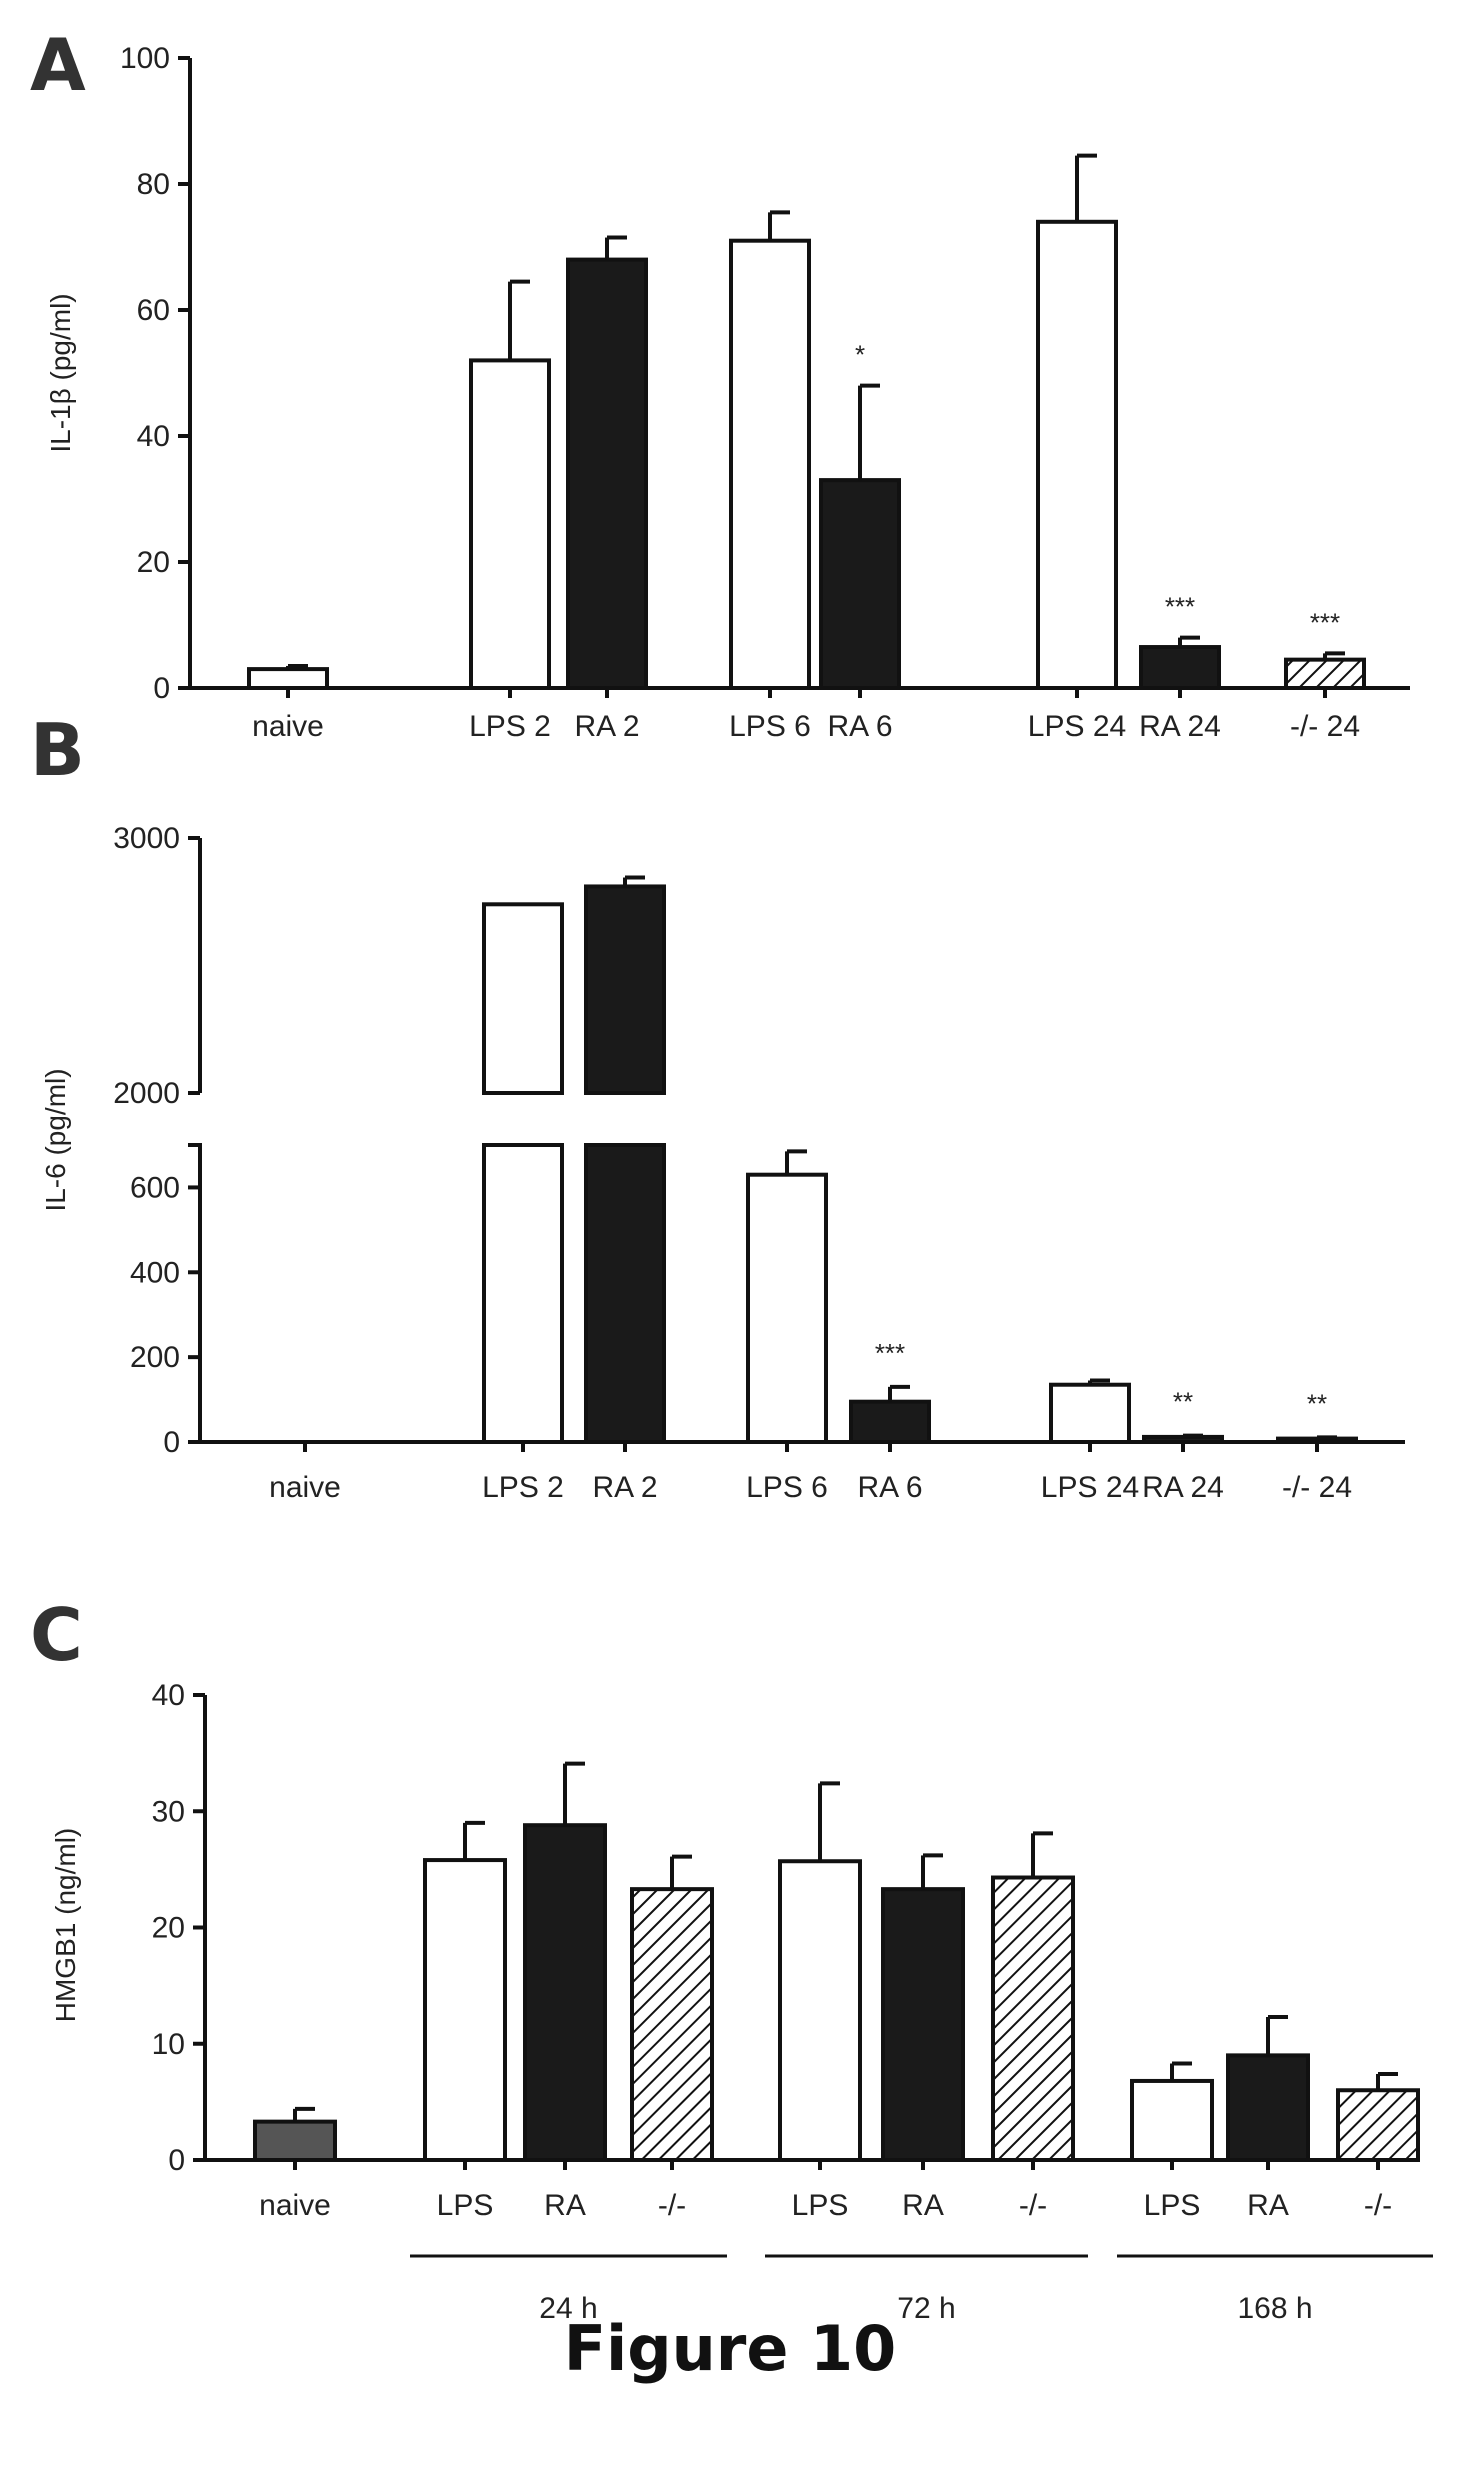  Describe the element at coordinates (56, 1635) in the screenshot. I see `panel-letter-c: C` at that location.